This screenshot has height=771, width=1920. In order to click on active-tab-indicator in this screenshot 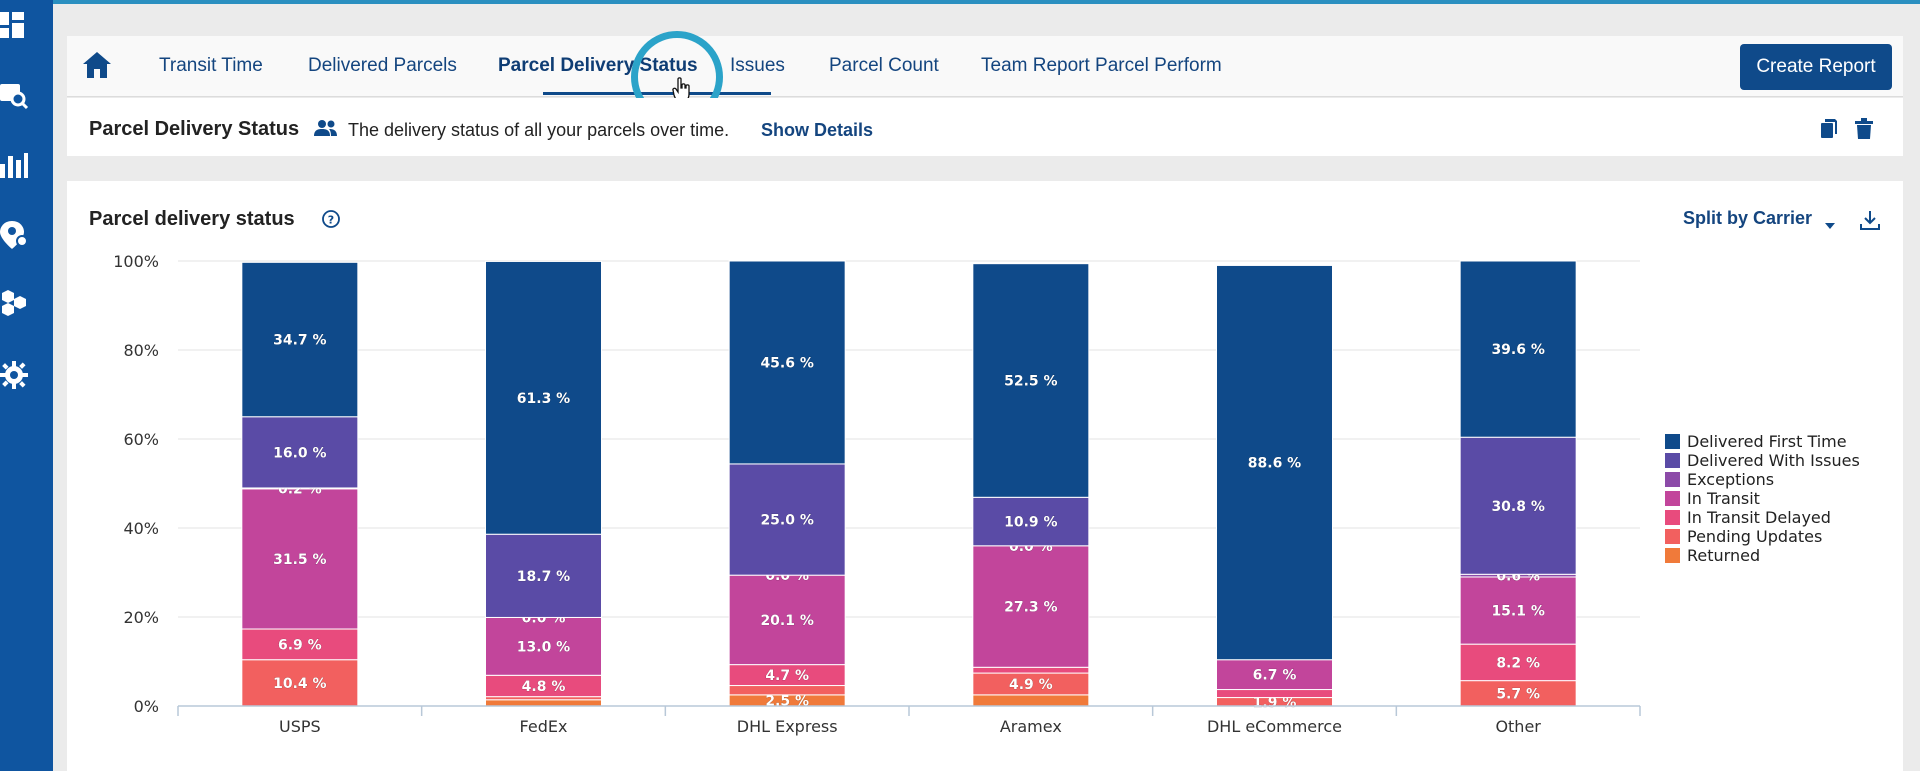, I will do `click(657, 93)`.